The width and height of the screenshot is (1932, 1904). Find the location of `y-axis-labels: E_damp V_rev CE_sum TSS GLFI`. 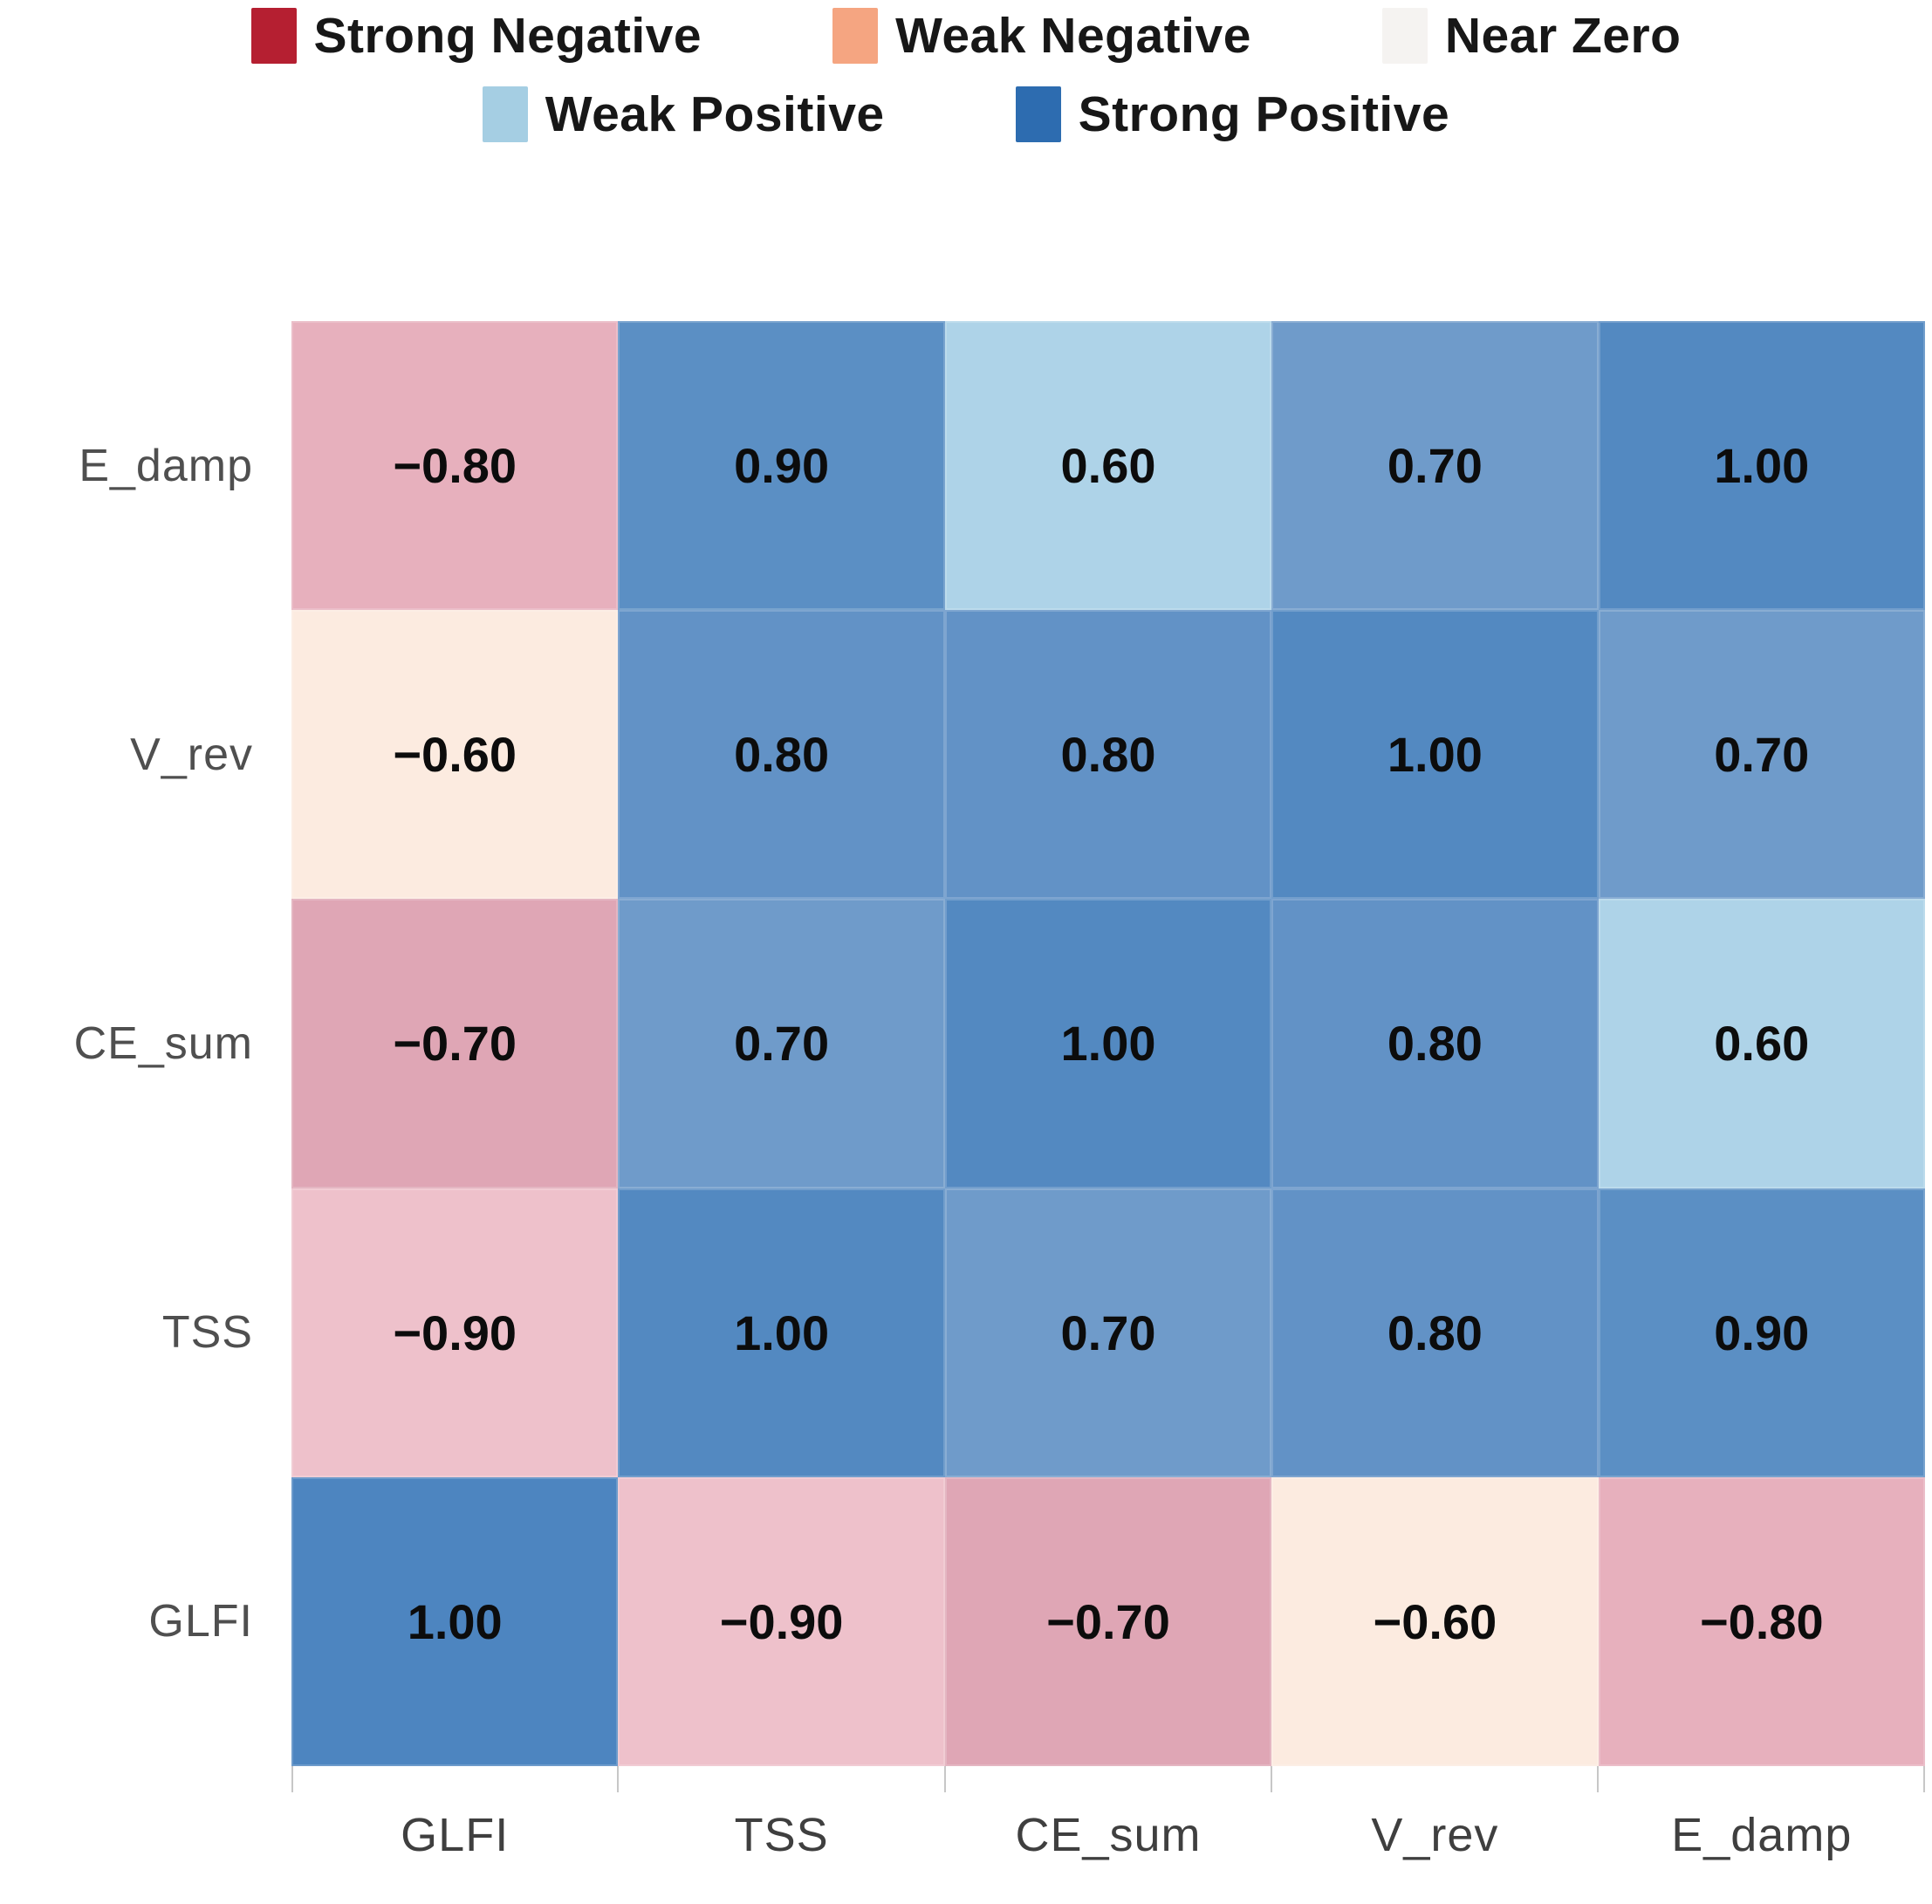

y-axis-labels: E_damp V_rev CE_sum TSS GLFI is located at coordinates (131, 1043).